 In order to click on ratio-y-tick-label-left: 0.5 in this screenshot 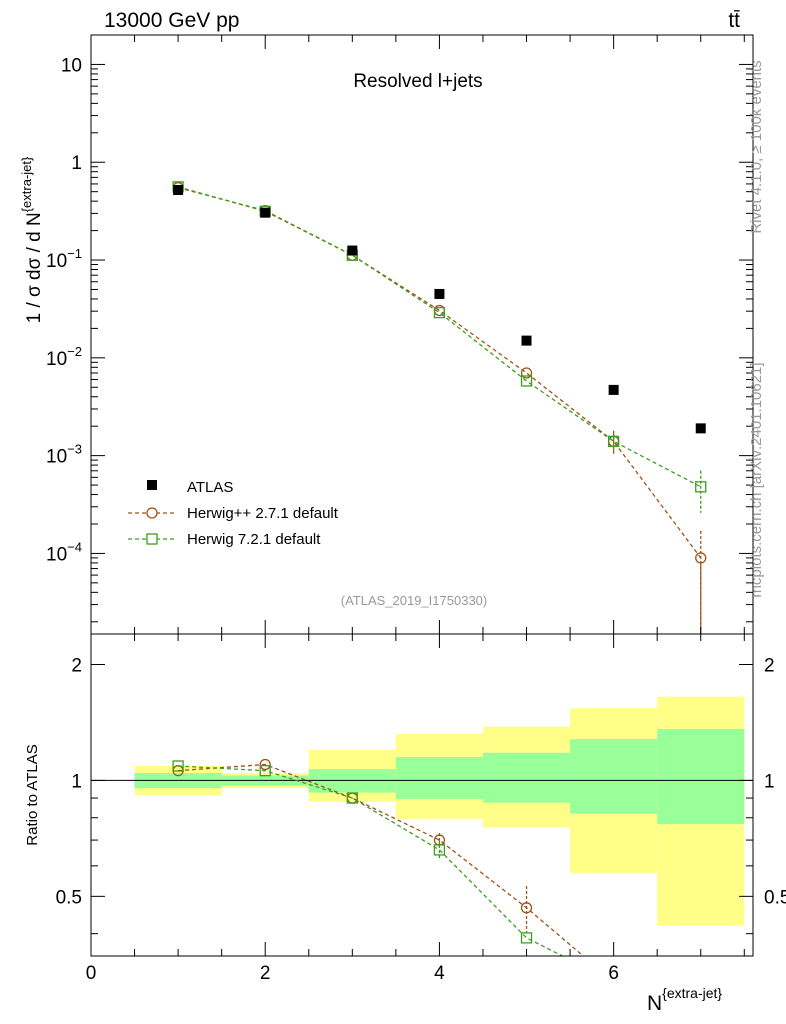, I will do `click(69, 897)`.